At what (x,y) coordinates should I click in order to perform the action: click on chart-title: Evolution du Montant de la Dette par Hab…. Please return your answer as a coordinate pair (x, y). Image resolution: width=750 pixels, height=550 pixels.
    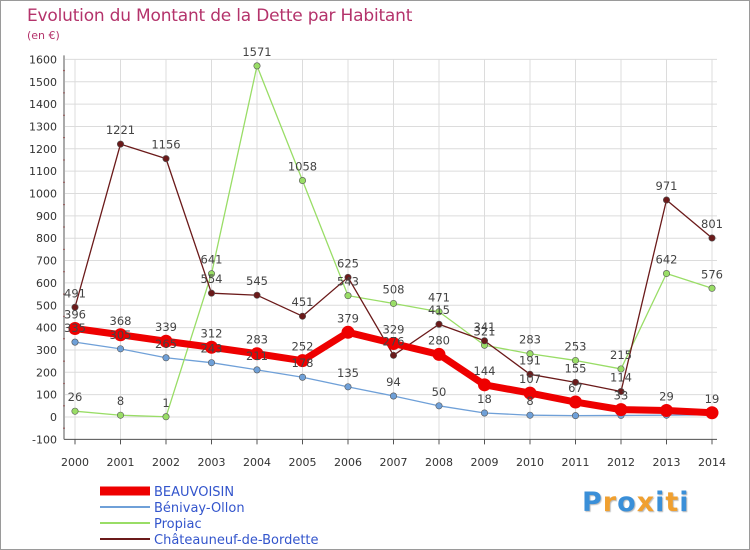
    Looking at the image, I should click on (220, 16).